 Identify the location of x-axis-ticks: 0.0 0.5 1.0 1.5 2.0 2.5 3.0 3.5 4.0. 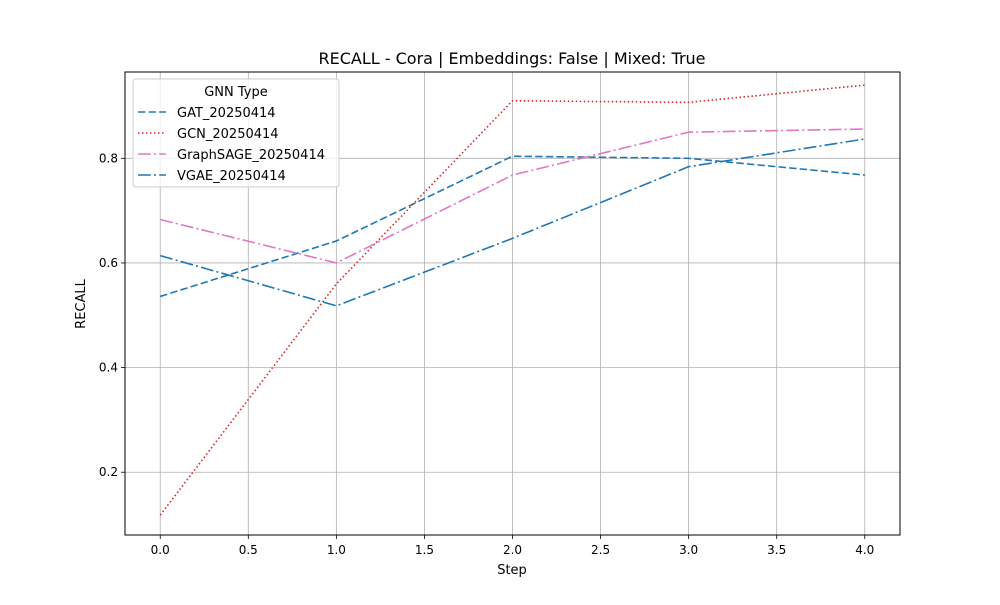
(512, 546).